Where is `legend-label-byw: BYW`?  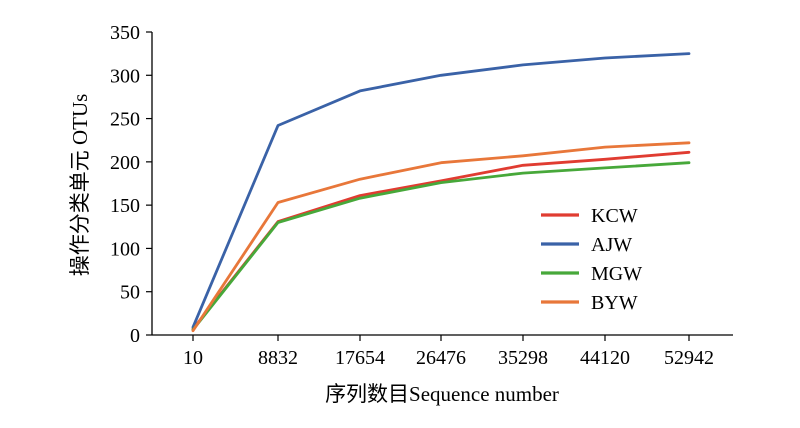 legend-label-byw: BYW is located at coordinates (614, 303).